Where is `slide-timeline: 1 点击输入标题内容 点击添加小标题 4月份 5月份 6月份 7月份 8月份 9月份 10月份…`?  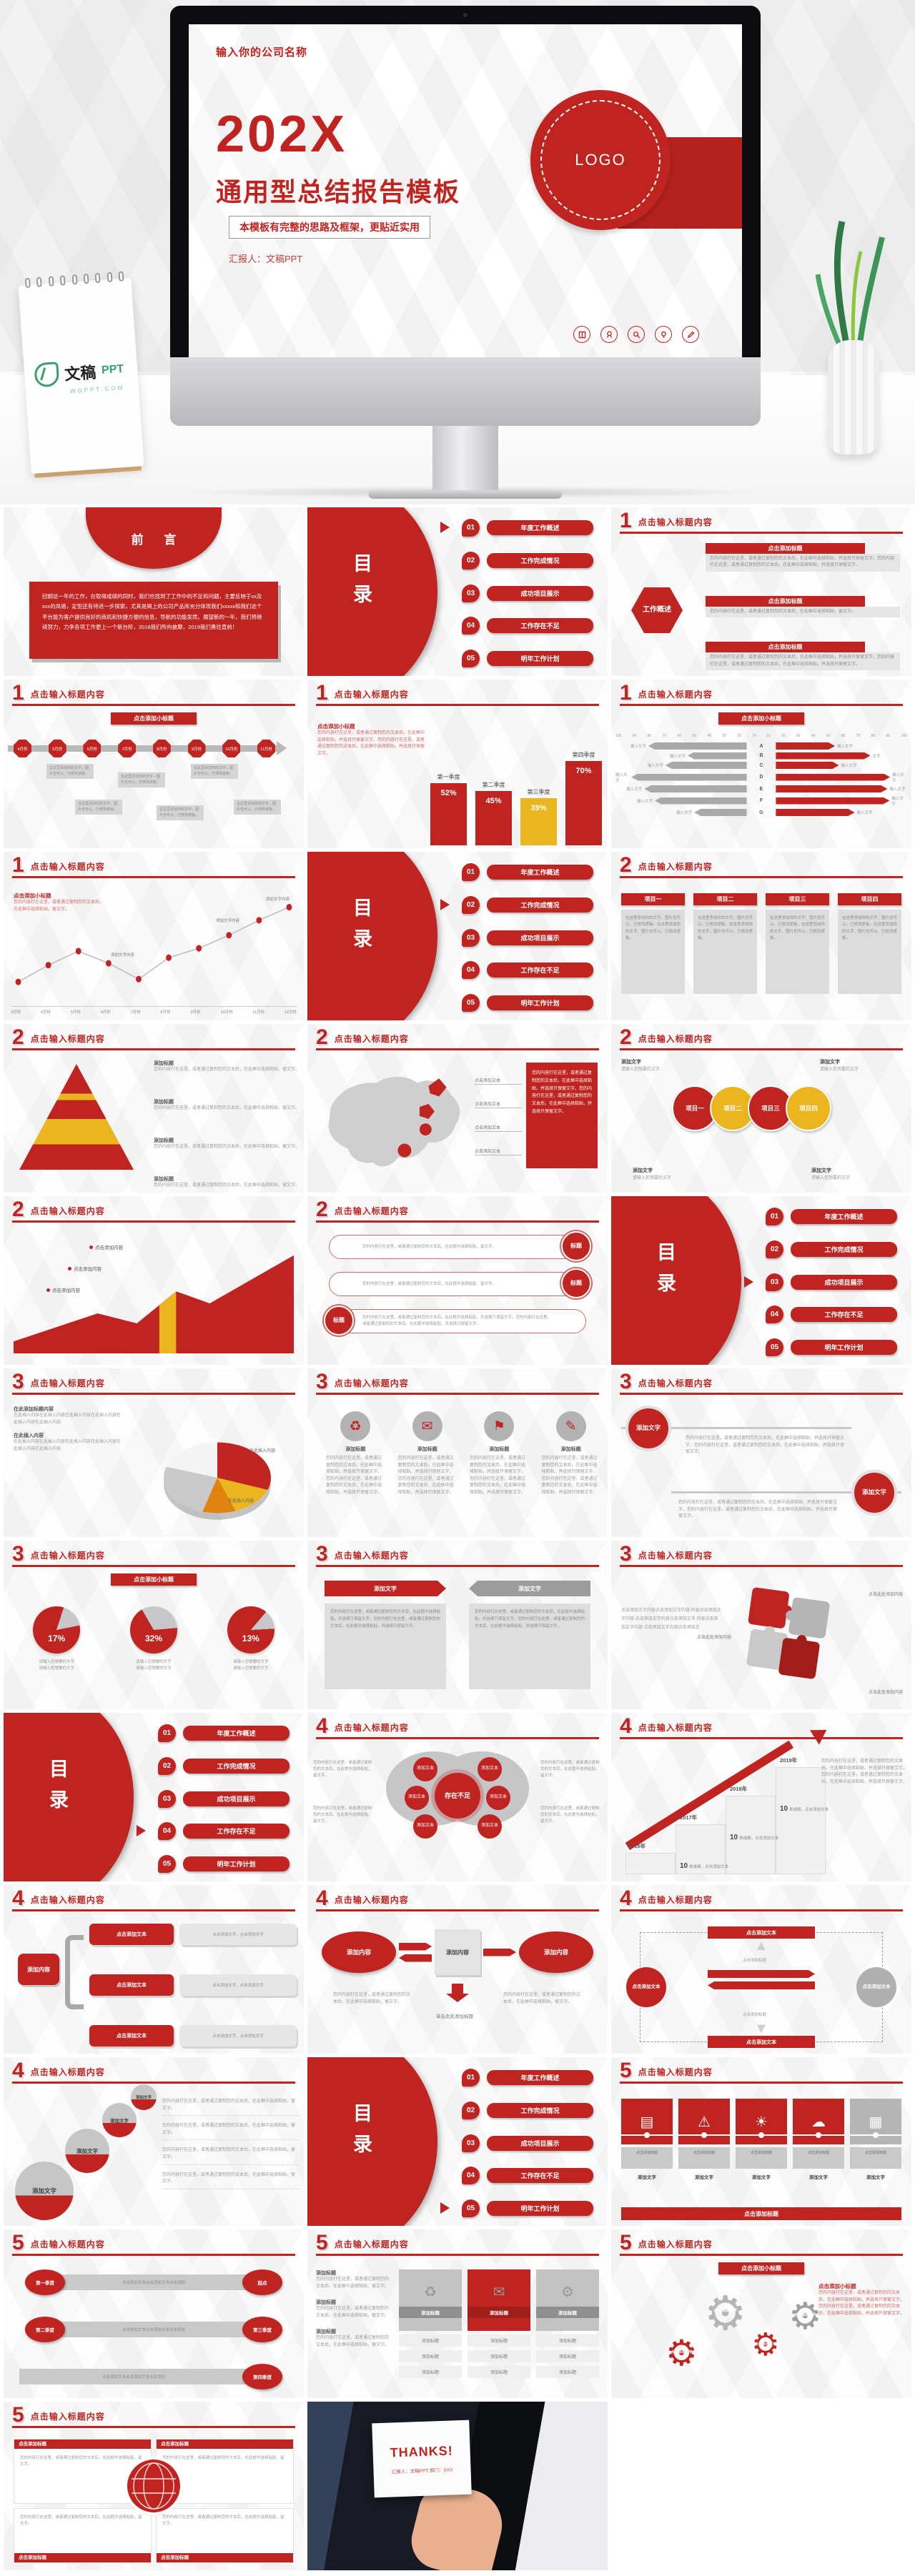
slide-timeline: 1 点击输入标题内容 点击添加小标题 4月份 5月份 6月份 7月份 8月份 9月份 10月份… is located at coordinates (154, 764).